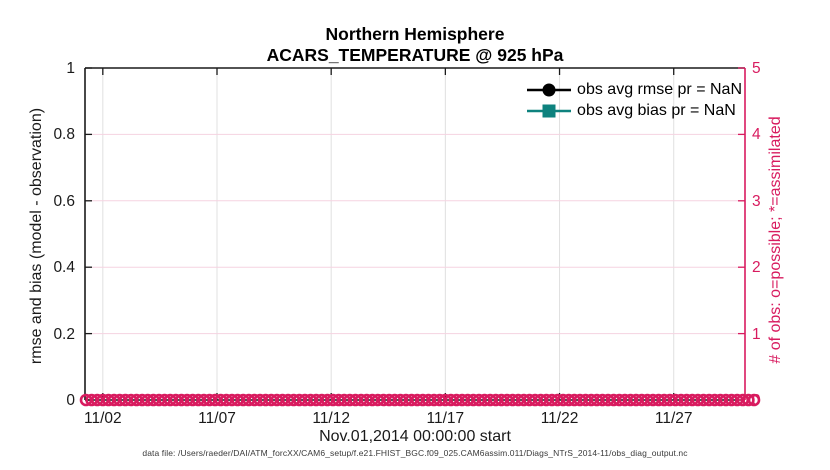 The width and height of the screenshot is (830, 470). What do you see at coordinates (559, 418) in the screenshot?
I see `x-tick-label: 11/22` at bounding box center [559, 418].